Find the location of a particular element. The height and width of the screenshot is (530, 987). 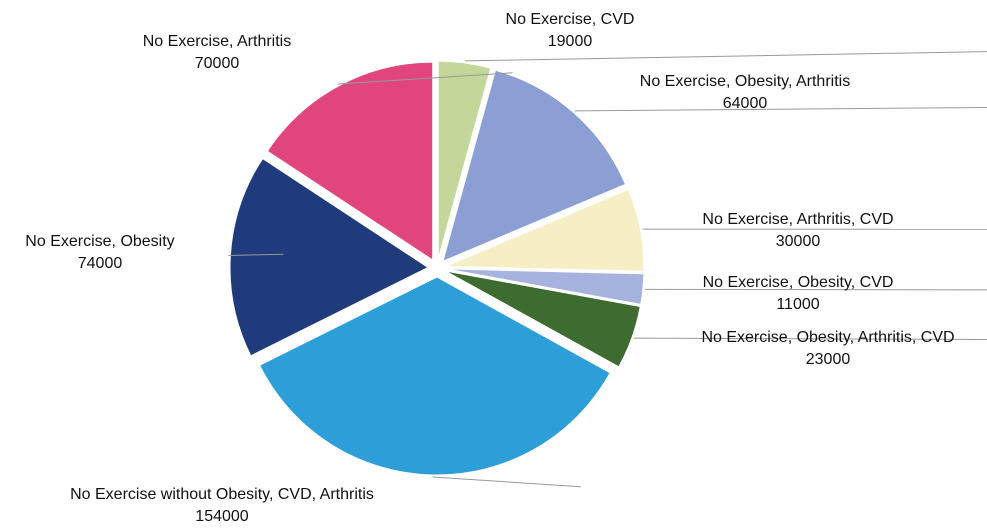

slice-label: No Exercise, Arthritis is located at coordinates (217, 41).